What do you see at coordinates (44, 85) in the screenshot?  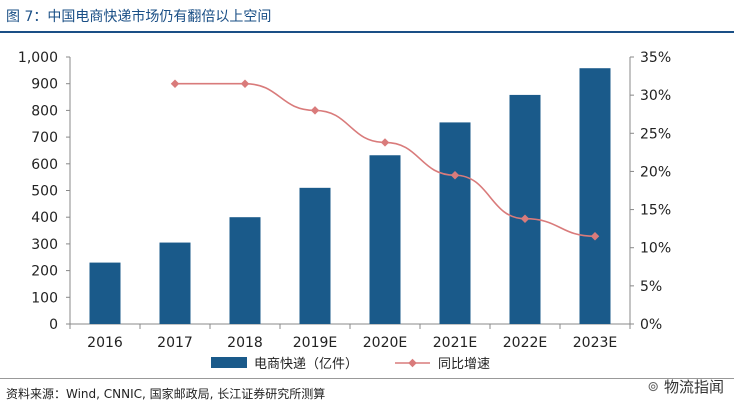 I see `y-left-tick-label: 900` at bounding box center [44, 85].